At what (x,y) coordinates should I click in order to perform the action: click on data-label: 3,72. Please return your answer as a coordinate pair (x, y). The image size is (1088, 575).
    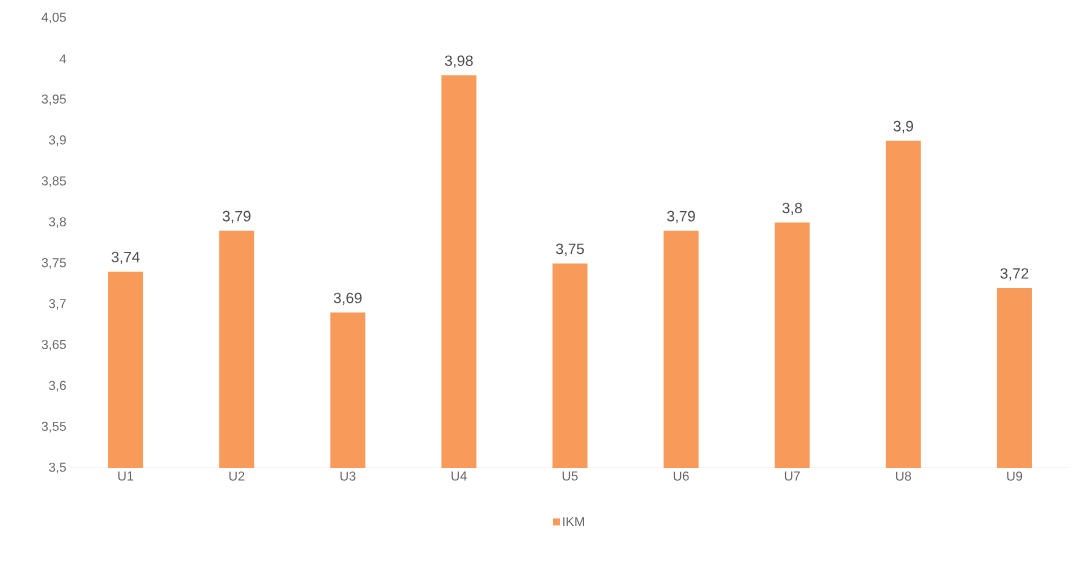
    Looking at the image, I should click on (1014, 274).